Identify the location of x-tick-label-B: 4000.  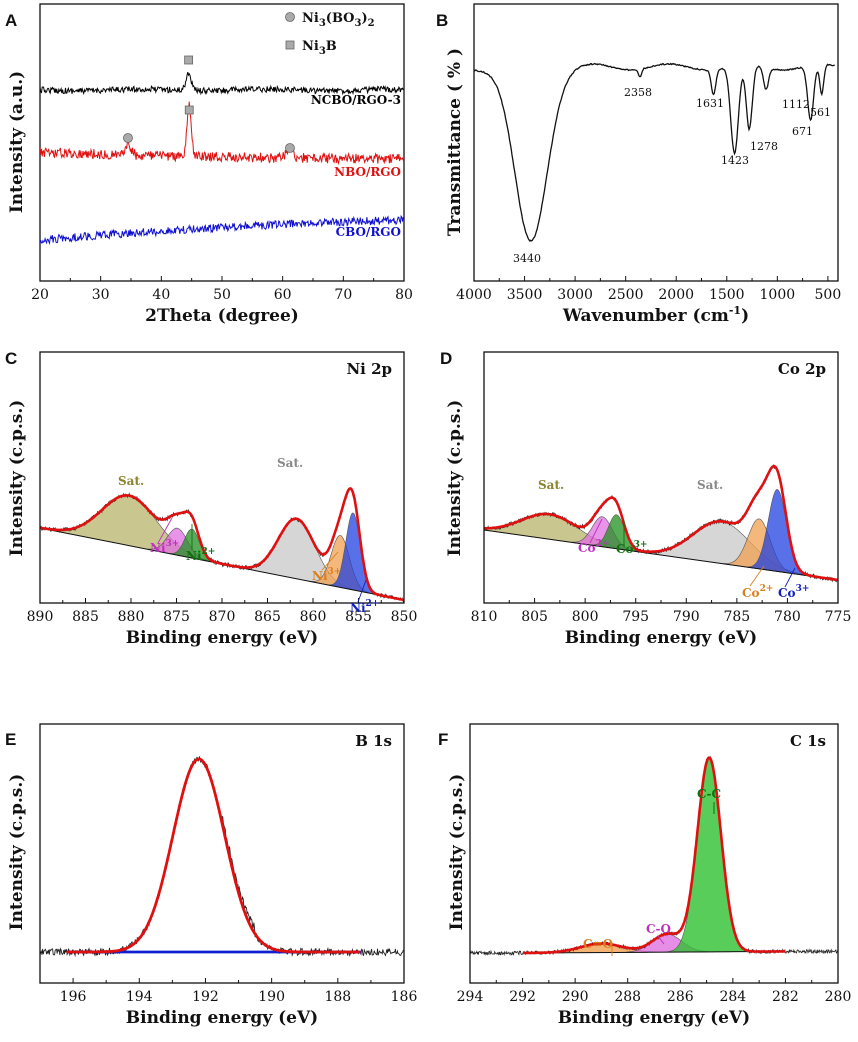
(474, 295).